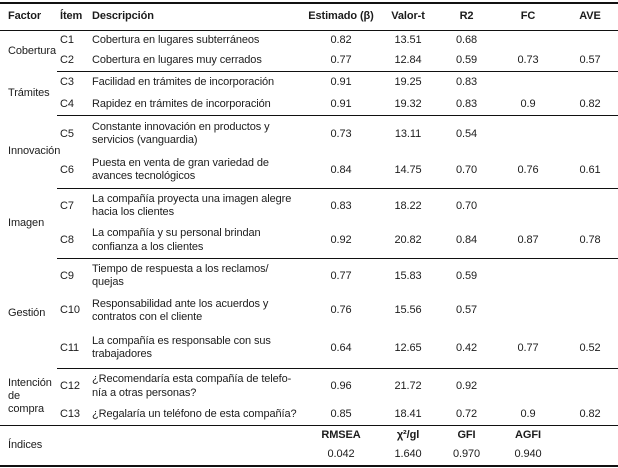  I want to click on estimado-cell: 0.77, so click(341, 276).